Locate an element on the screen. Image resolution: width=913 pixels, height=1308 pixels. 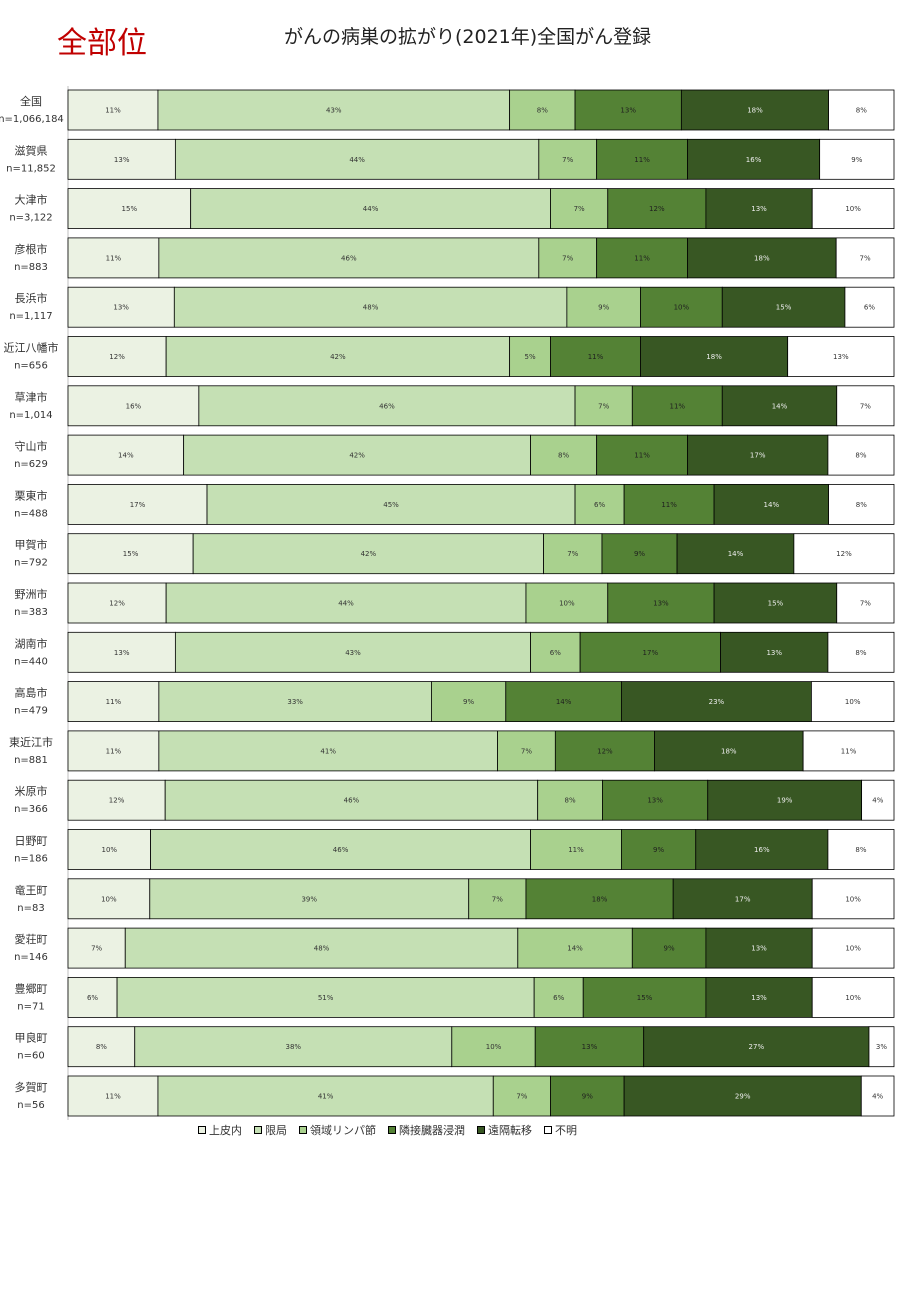
category-n-label: n=383 is located at coordinates (31, 612).